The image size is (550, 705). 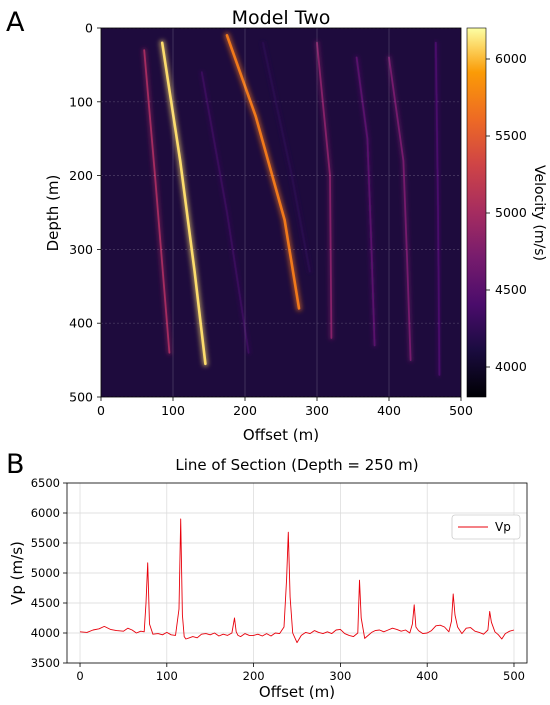 What do you see at coordinates (15, 22) in the screenshot?
I see `panel-a-label: A` at bounding box center [15, 22].